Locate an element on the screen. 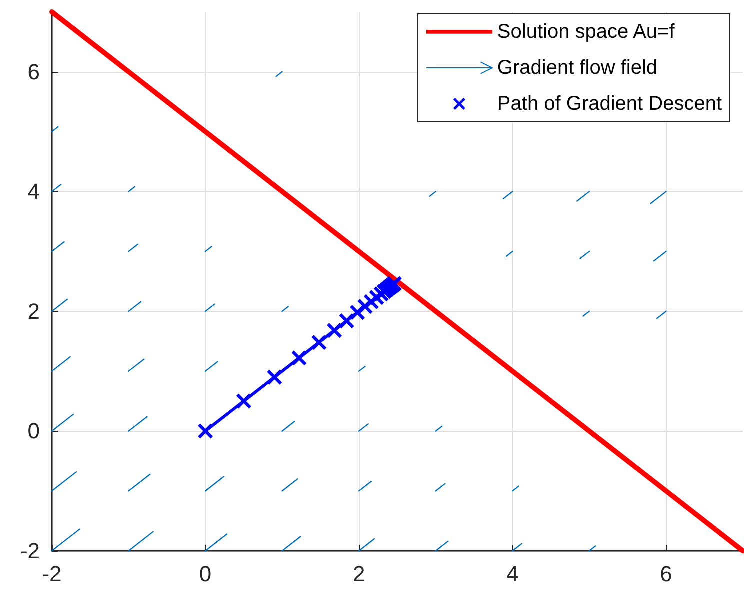 The width and height of the screenshot is (744, 598). legend-label: Solution space Au=f is located at coordinates (586, 32).